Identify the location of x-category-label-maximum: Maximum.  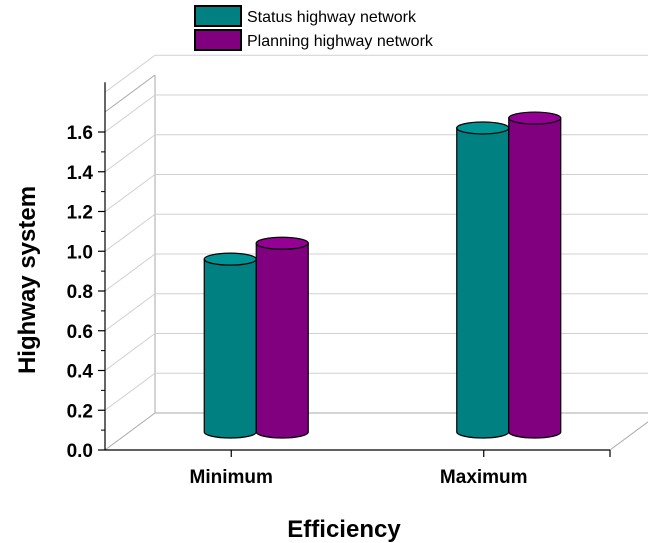
(484, 477).